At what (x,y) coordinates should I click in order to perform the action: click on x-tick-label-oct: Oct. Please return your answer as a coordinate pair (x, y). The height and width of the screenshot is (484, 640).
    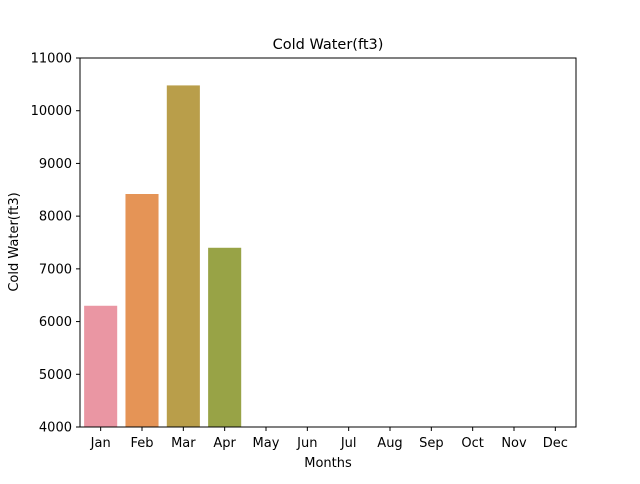
    Looking at the image, I should click on (472, 443).